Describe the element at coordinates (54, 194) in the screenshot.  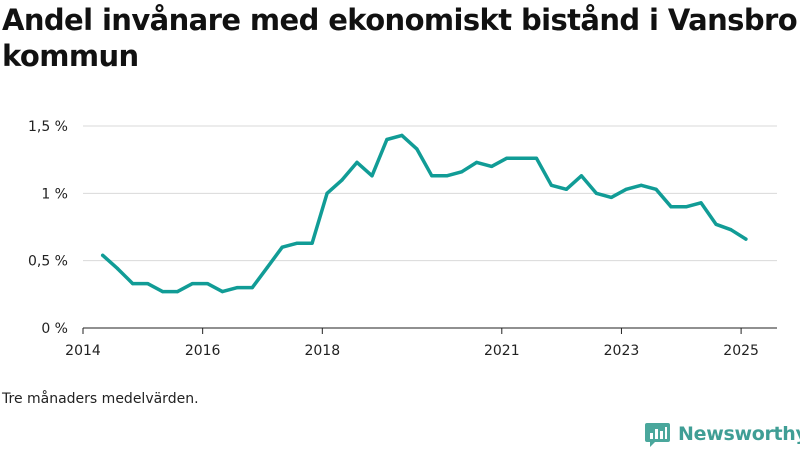
I see `y-tick-label: 1 %` at that location.